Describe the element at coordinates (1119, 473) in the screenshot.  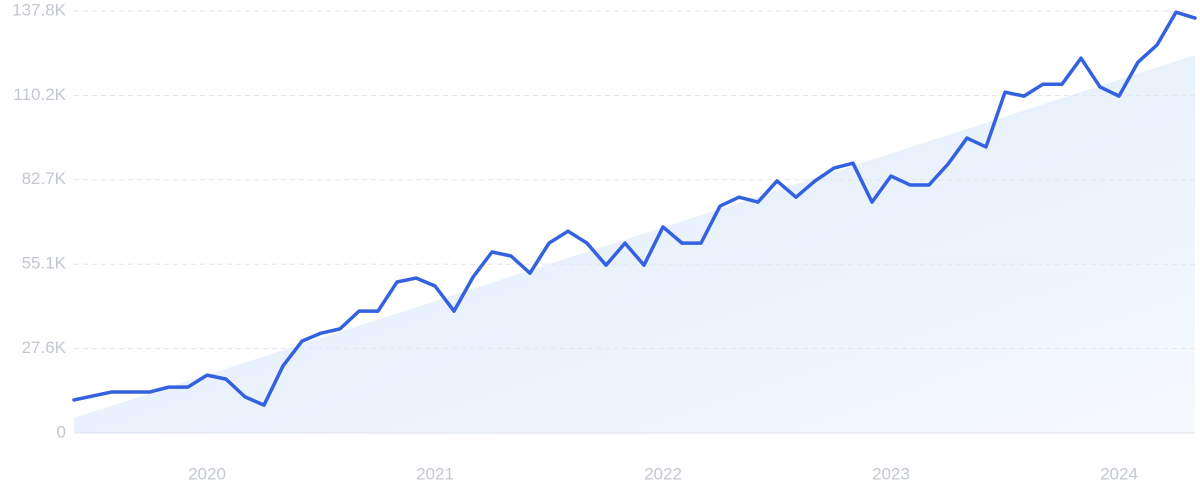
I see `x-tick-label: 2024` at that location.